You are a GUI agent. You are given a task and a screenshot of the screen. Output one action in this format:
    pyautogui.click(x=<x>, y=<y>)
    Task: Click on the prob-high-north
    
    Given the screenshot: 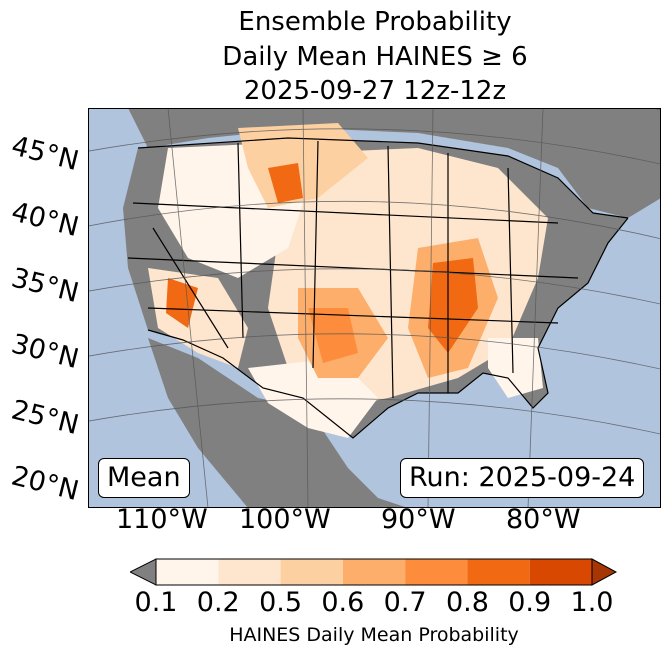 What is the action you would take?
    pyautogui.click(x=285, y=183)
    